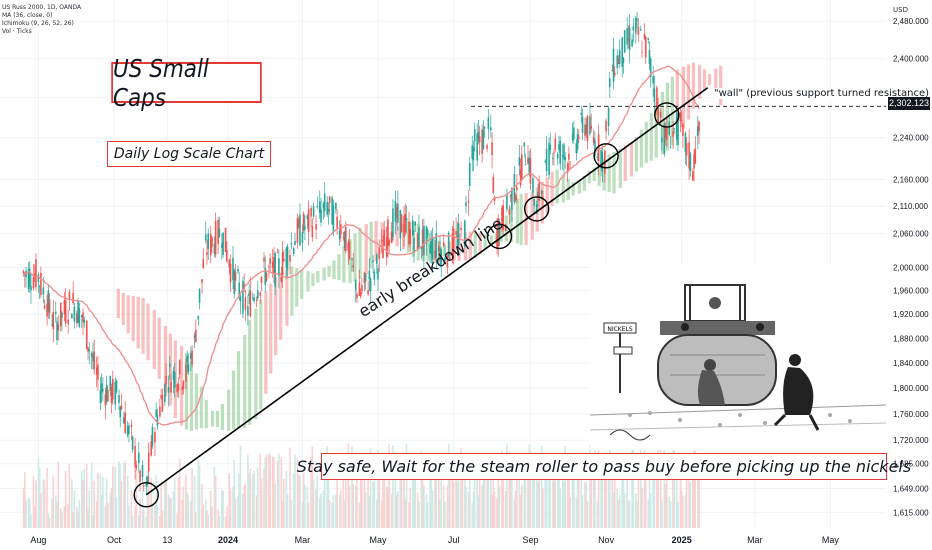 The width and height of the screenshot is (932, 550). Describe the element at coordinates (606, 540) in the screenshot. I see `x-tick-label: Nov` at that location.